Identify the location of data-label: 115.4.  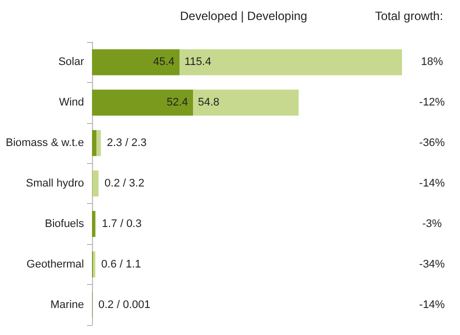
(198, 62).